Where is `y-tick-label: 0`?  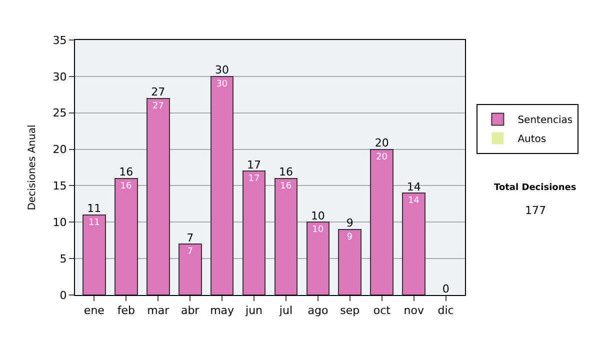 y-tick-label: 0 is located at coordinates (63, 295).